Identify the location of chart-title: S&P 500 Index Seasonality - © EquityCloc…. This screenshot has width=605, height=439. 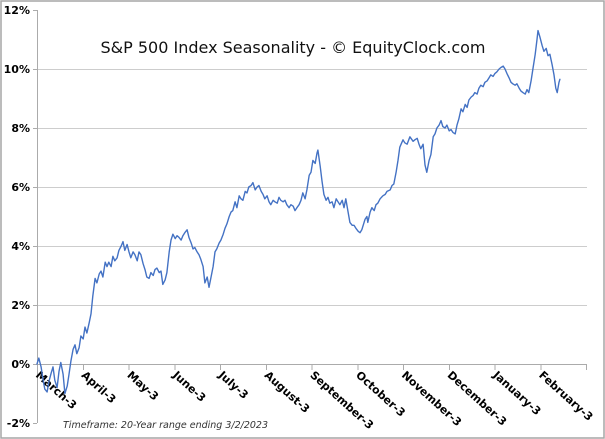
(293, 47).